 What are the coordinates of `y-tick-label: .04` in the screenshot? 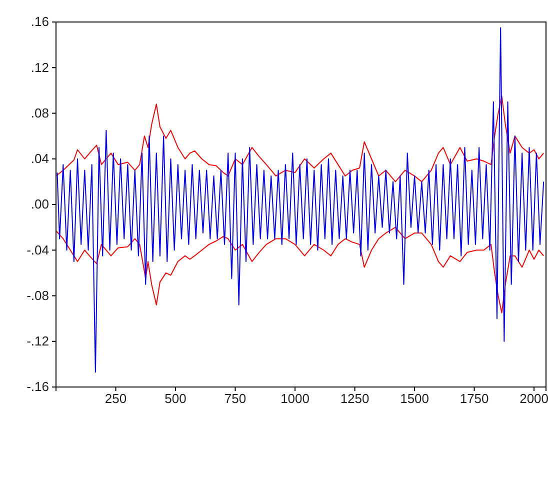 It's located at (39, 158).